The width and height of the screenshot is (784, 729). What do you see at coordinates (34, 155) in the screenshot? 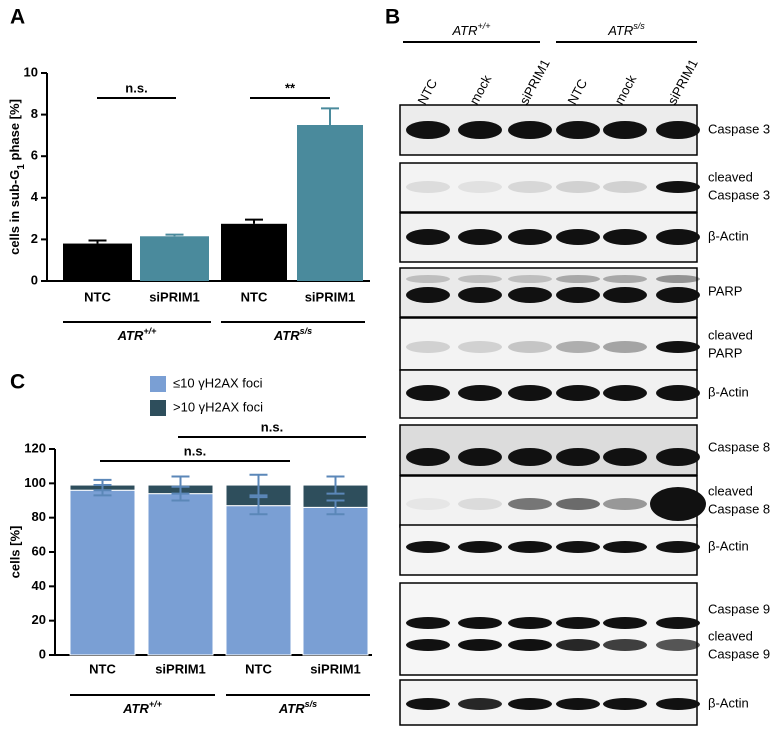
I see `y-tick-label: 6` at bounding box center [34, 155].